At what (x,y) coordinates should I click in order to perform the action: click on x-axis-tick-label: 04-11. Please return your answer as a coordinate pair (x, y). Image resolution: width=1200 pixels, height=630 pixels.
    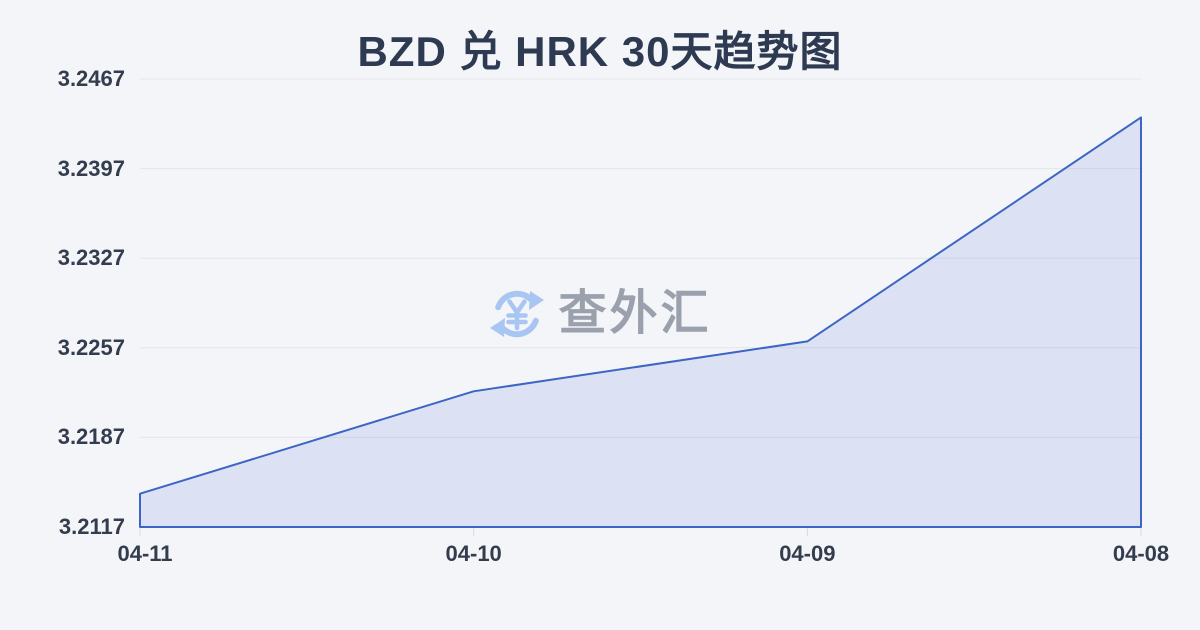
    Looking at the image, I should click on (145, 553).